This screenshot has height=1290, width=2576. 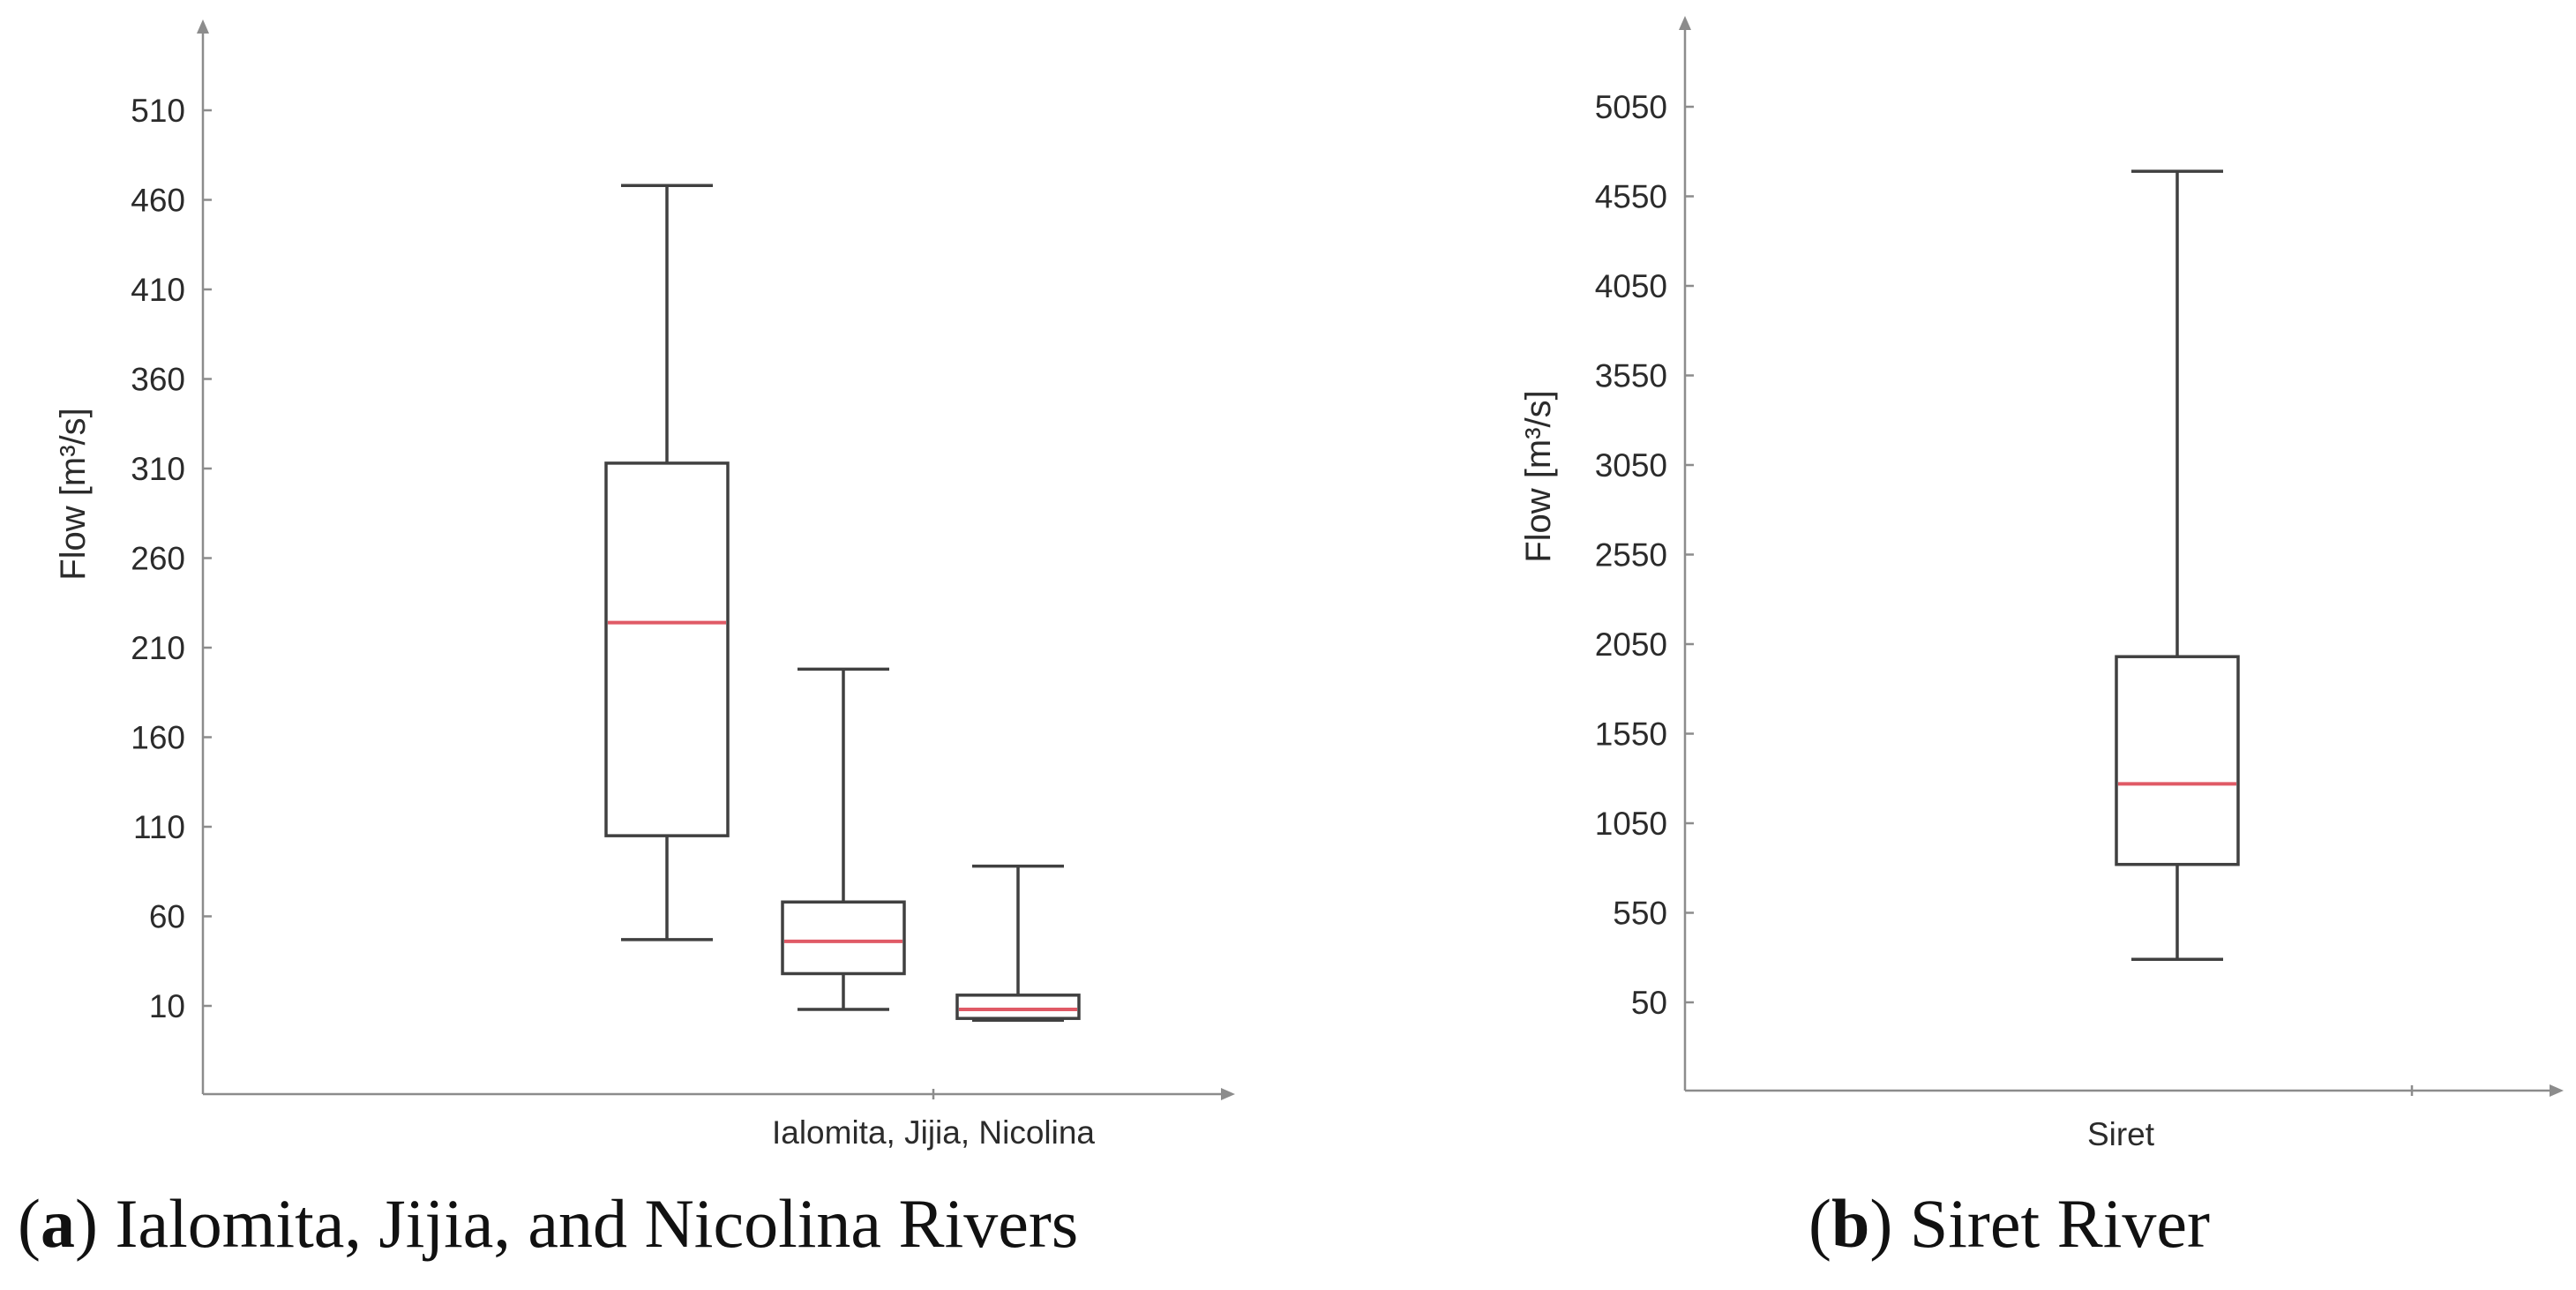 I want to click on caption-a-letter: a, so click(x=58, y=1223).